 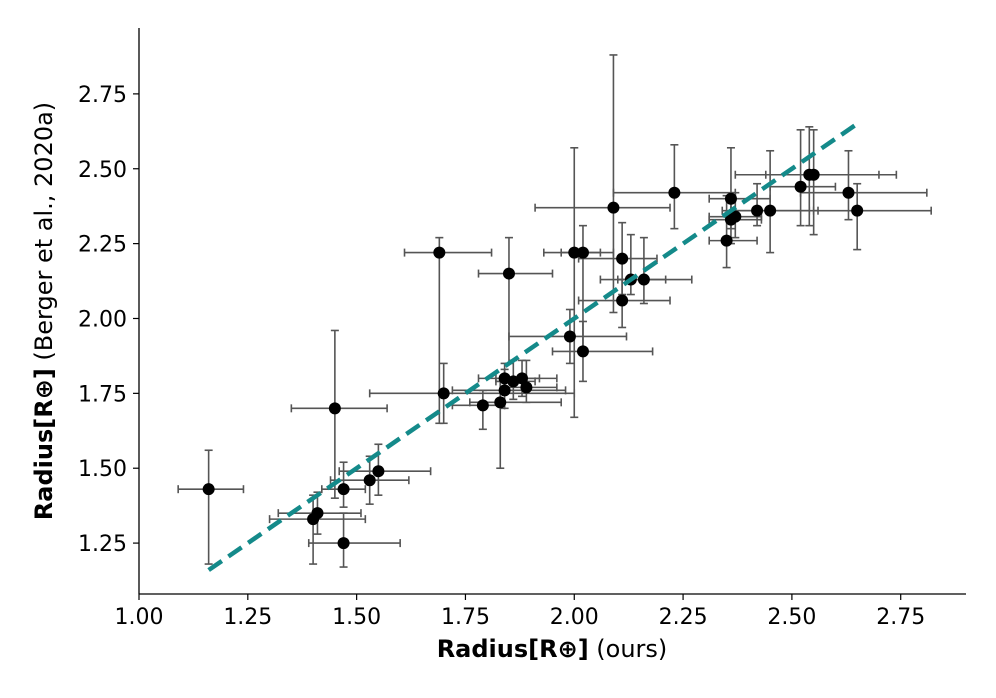 What do you see at coordinates (900, 617) in the screenshot?
I see `x-tick-label: 2.75` at bounding box center [900, 617].